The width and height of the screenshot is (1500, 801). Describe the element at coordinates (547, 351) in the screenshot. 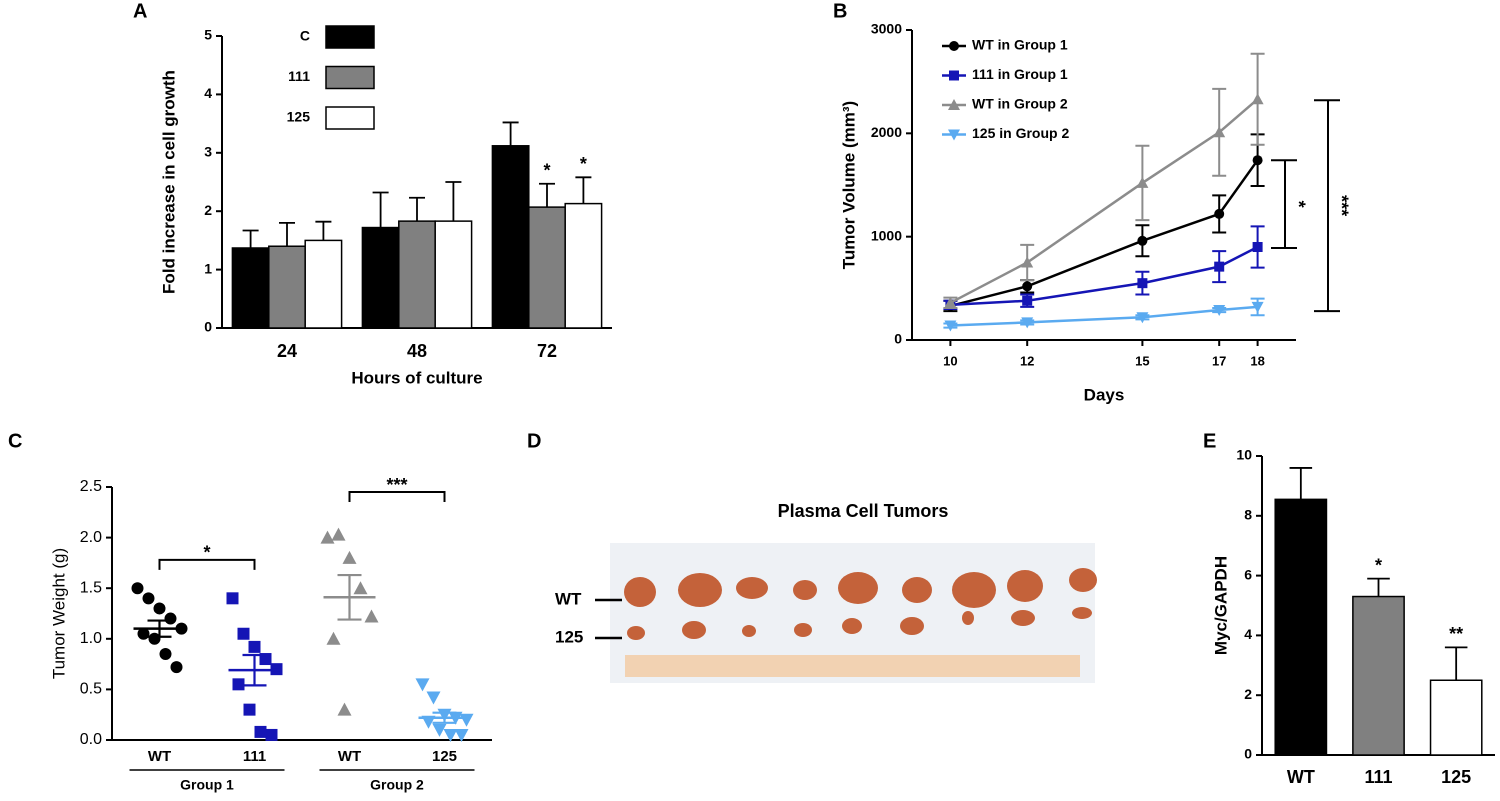

I see `x-tick-label: 72` at that location.